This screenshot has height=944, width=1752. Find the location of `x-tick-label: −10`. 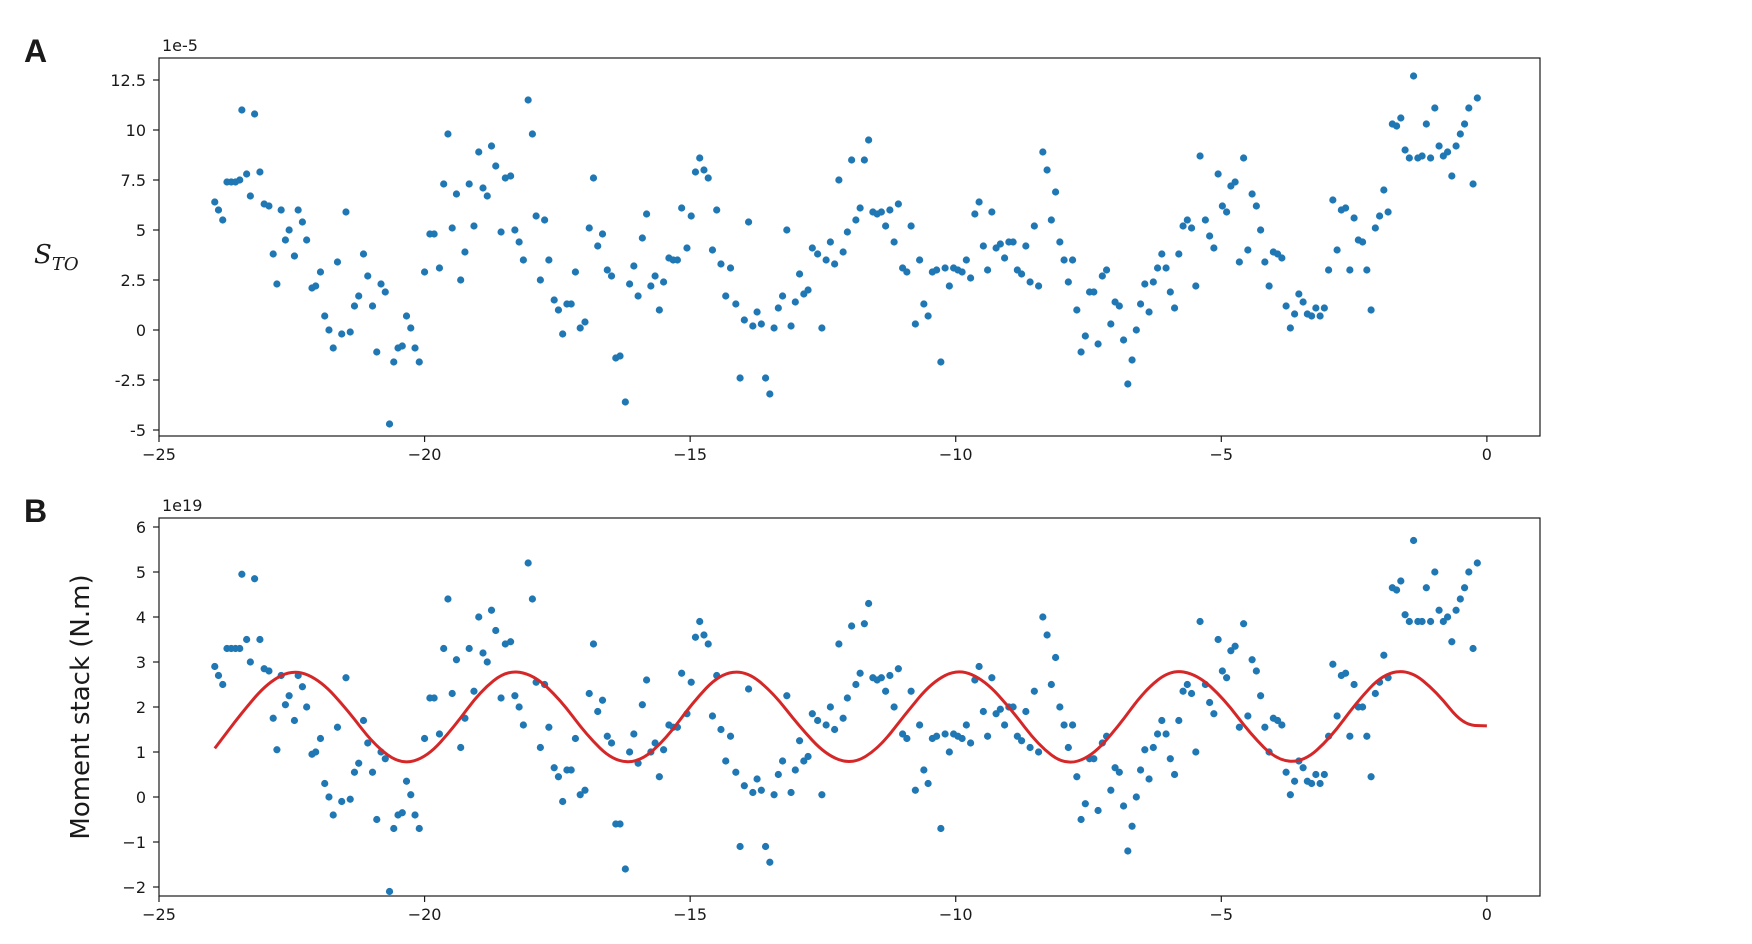

x-tick-label: −10 is located at coordinates (956, 914).